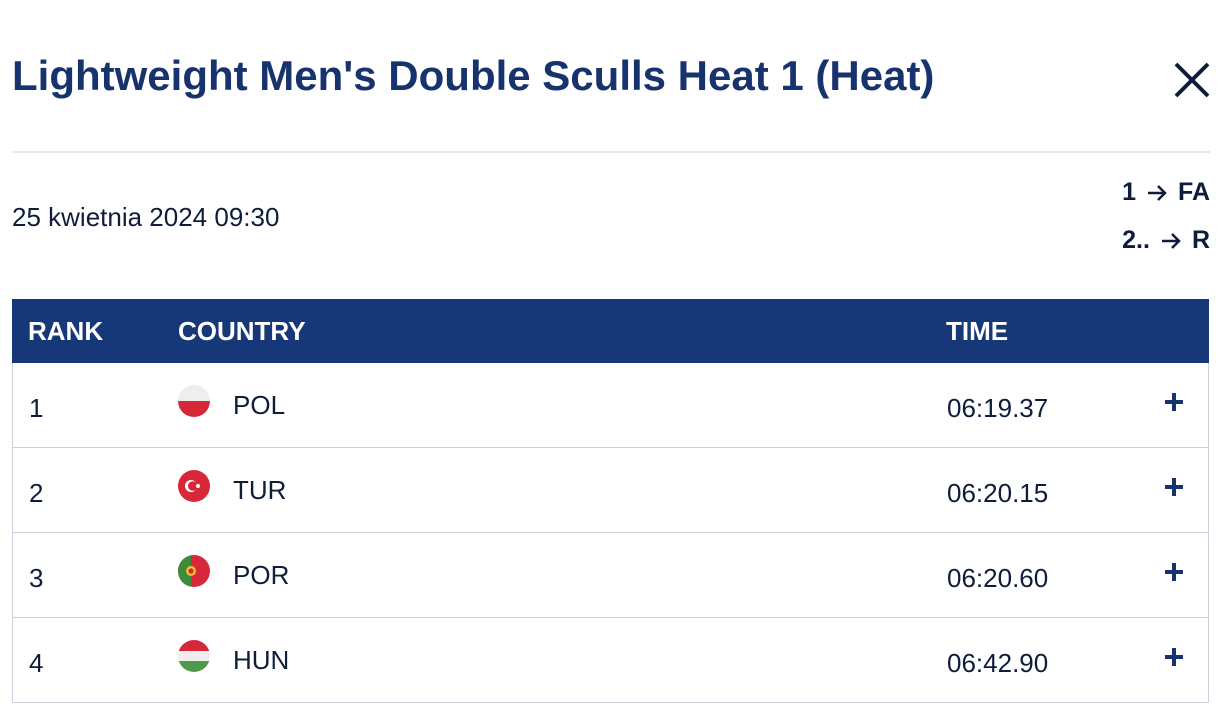  Describe the element at coordinates (1194, 192) in the screenshot. I see `rule-to: FA` at that location.